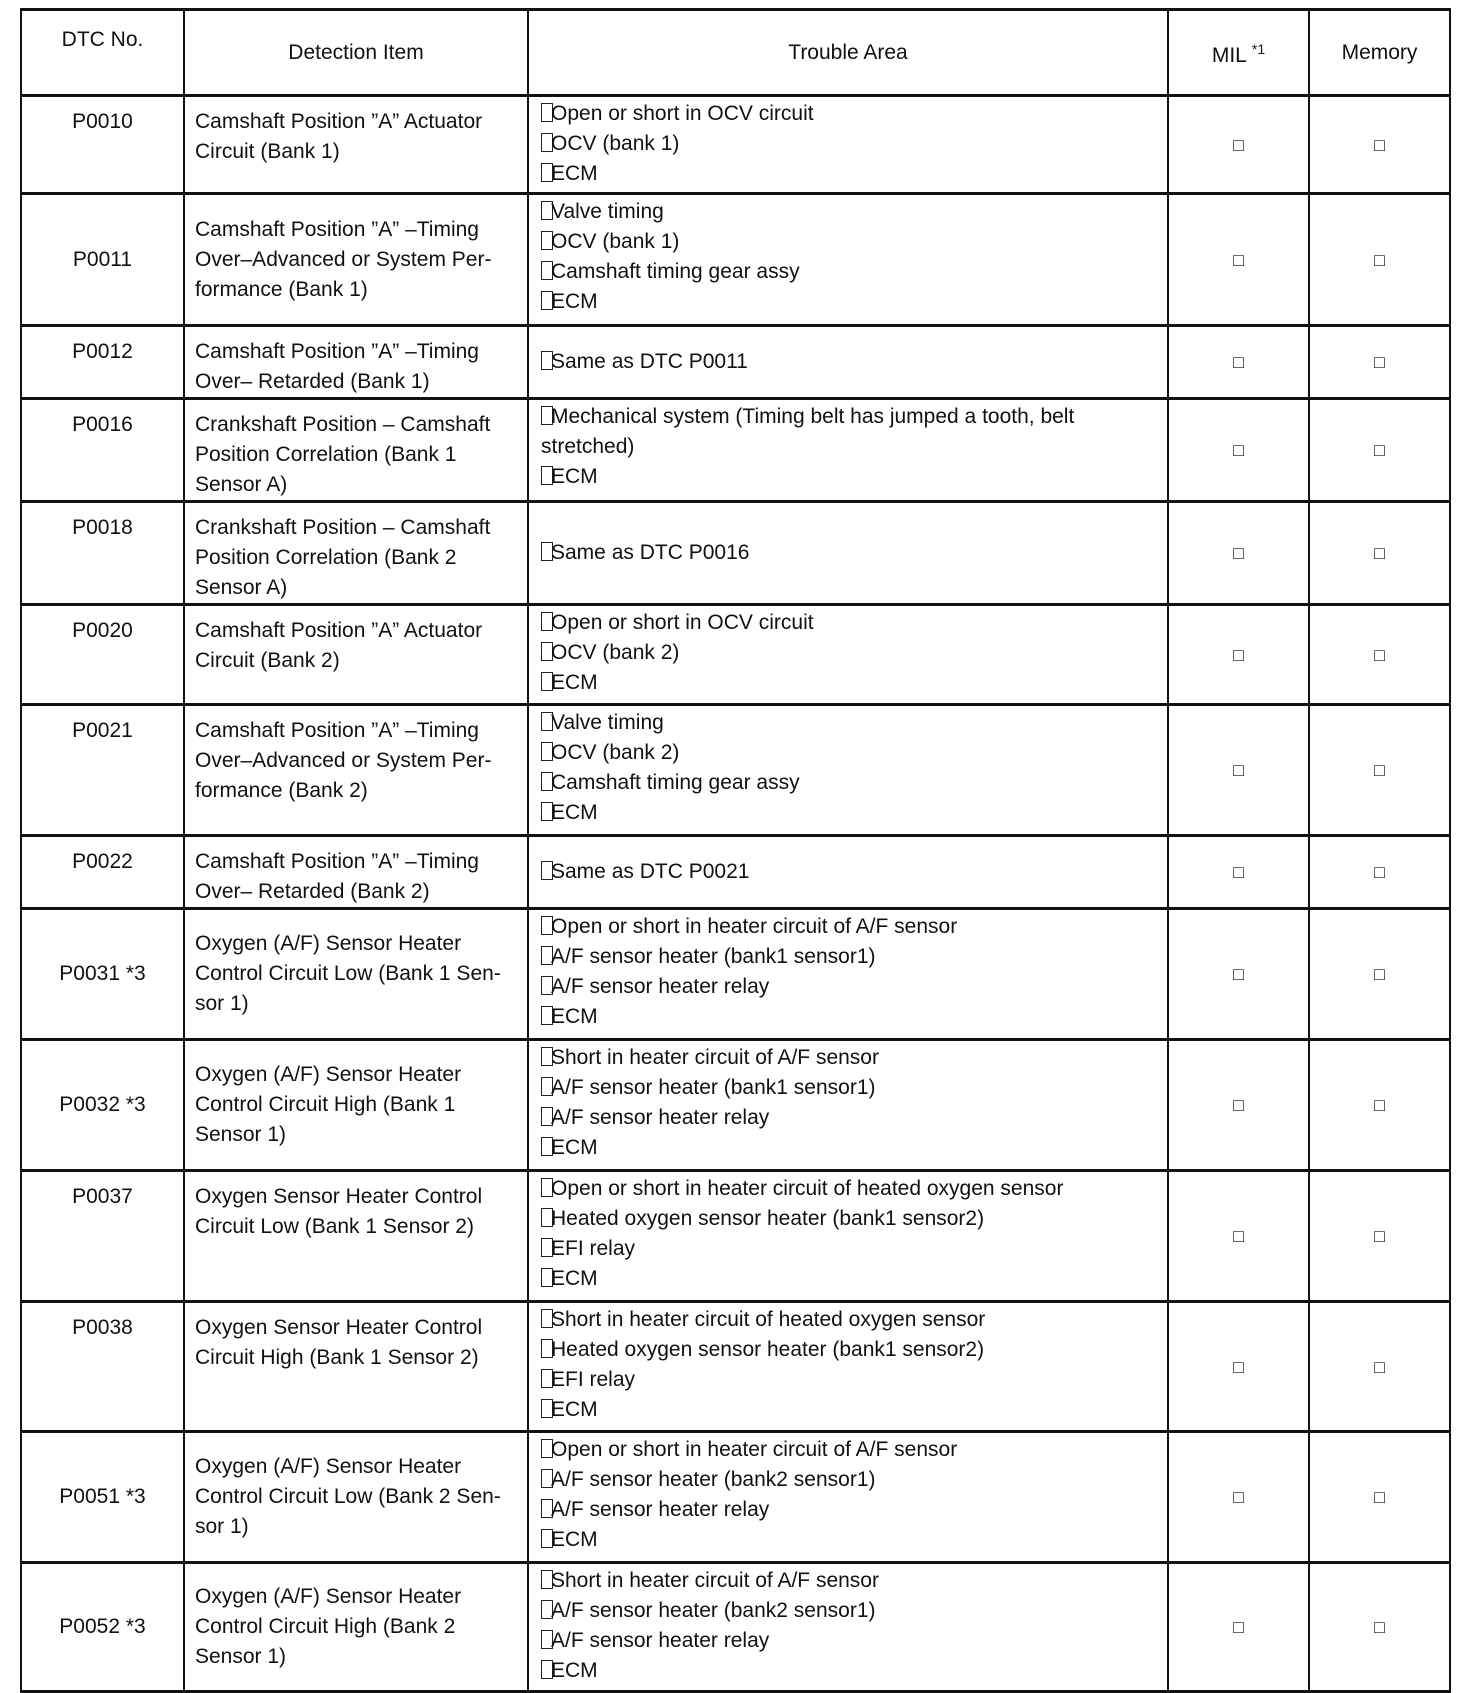 This screenshot has width=1472, height=1693. What do you see at coordinates (102, 872) in the screenshot?
I see `dtc-code: P0022` at bounding box center [102, 872].